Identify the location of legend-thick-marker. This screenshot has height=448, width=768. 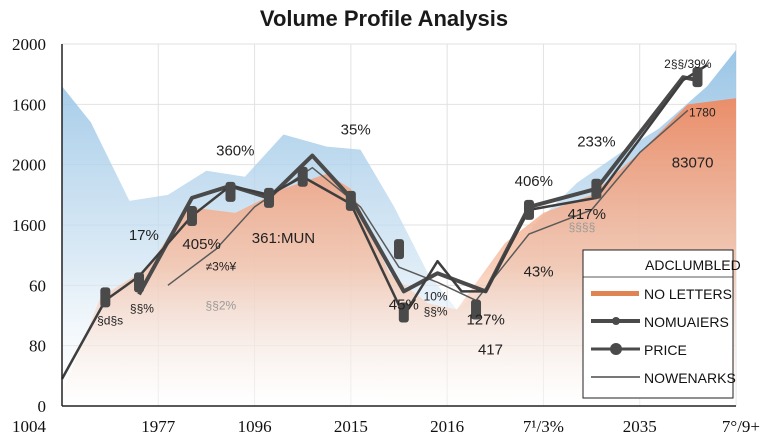
(616, 321).